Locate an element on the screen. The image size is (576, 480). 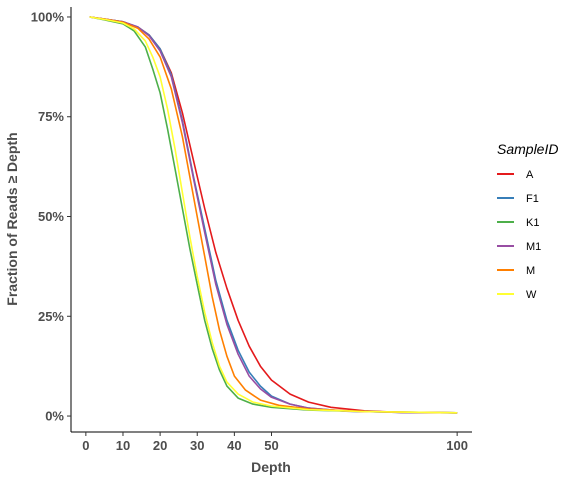
y-axis-title: Fraction of Reads ≥ Depth is located at coordinates (12, 218).